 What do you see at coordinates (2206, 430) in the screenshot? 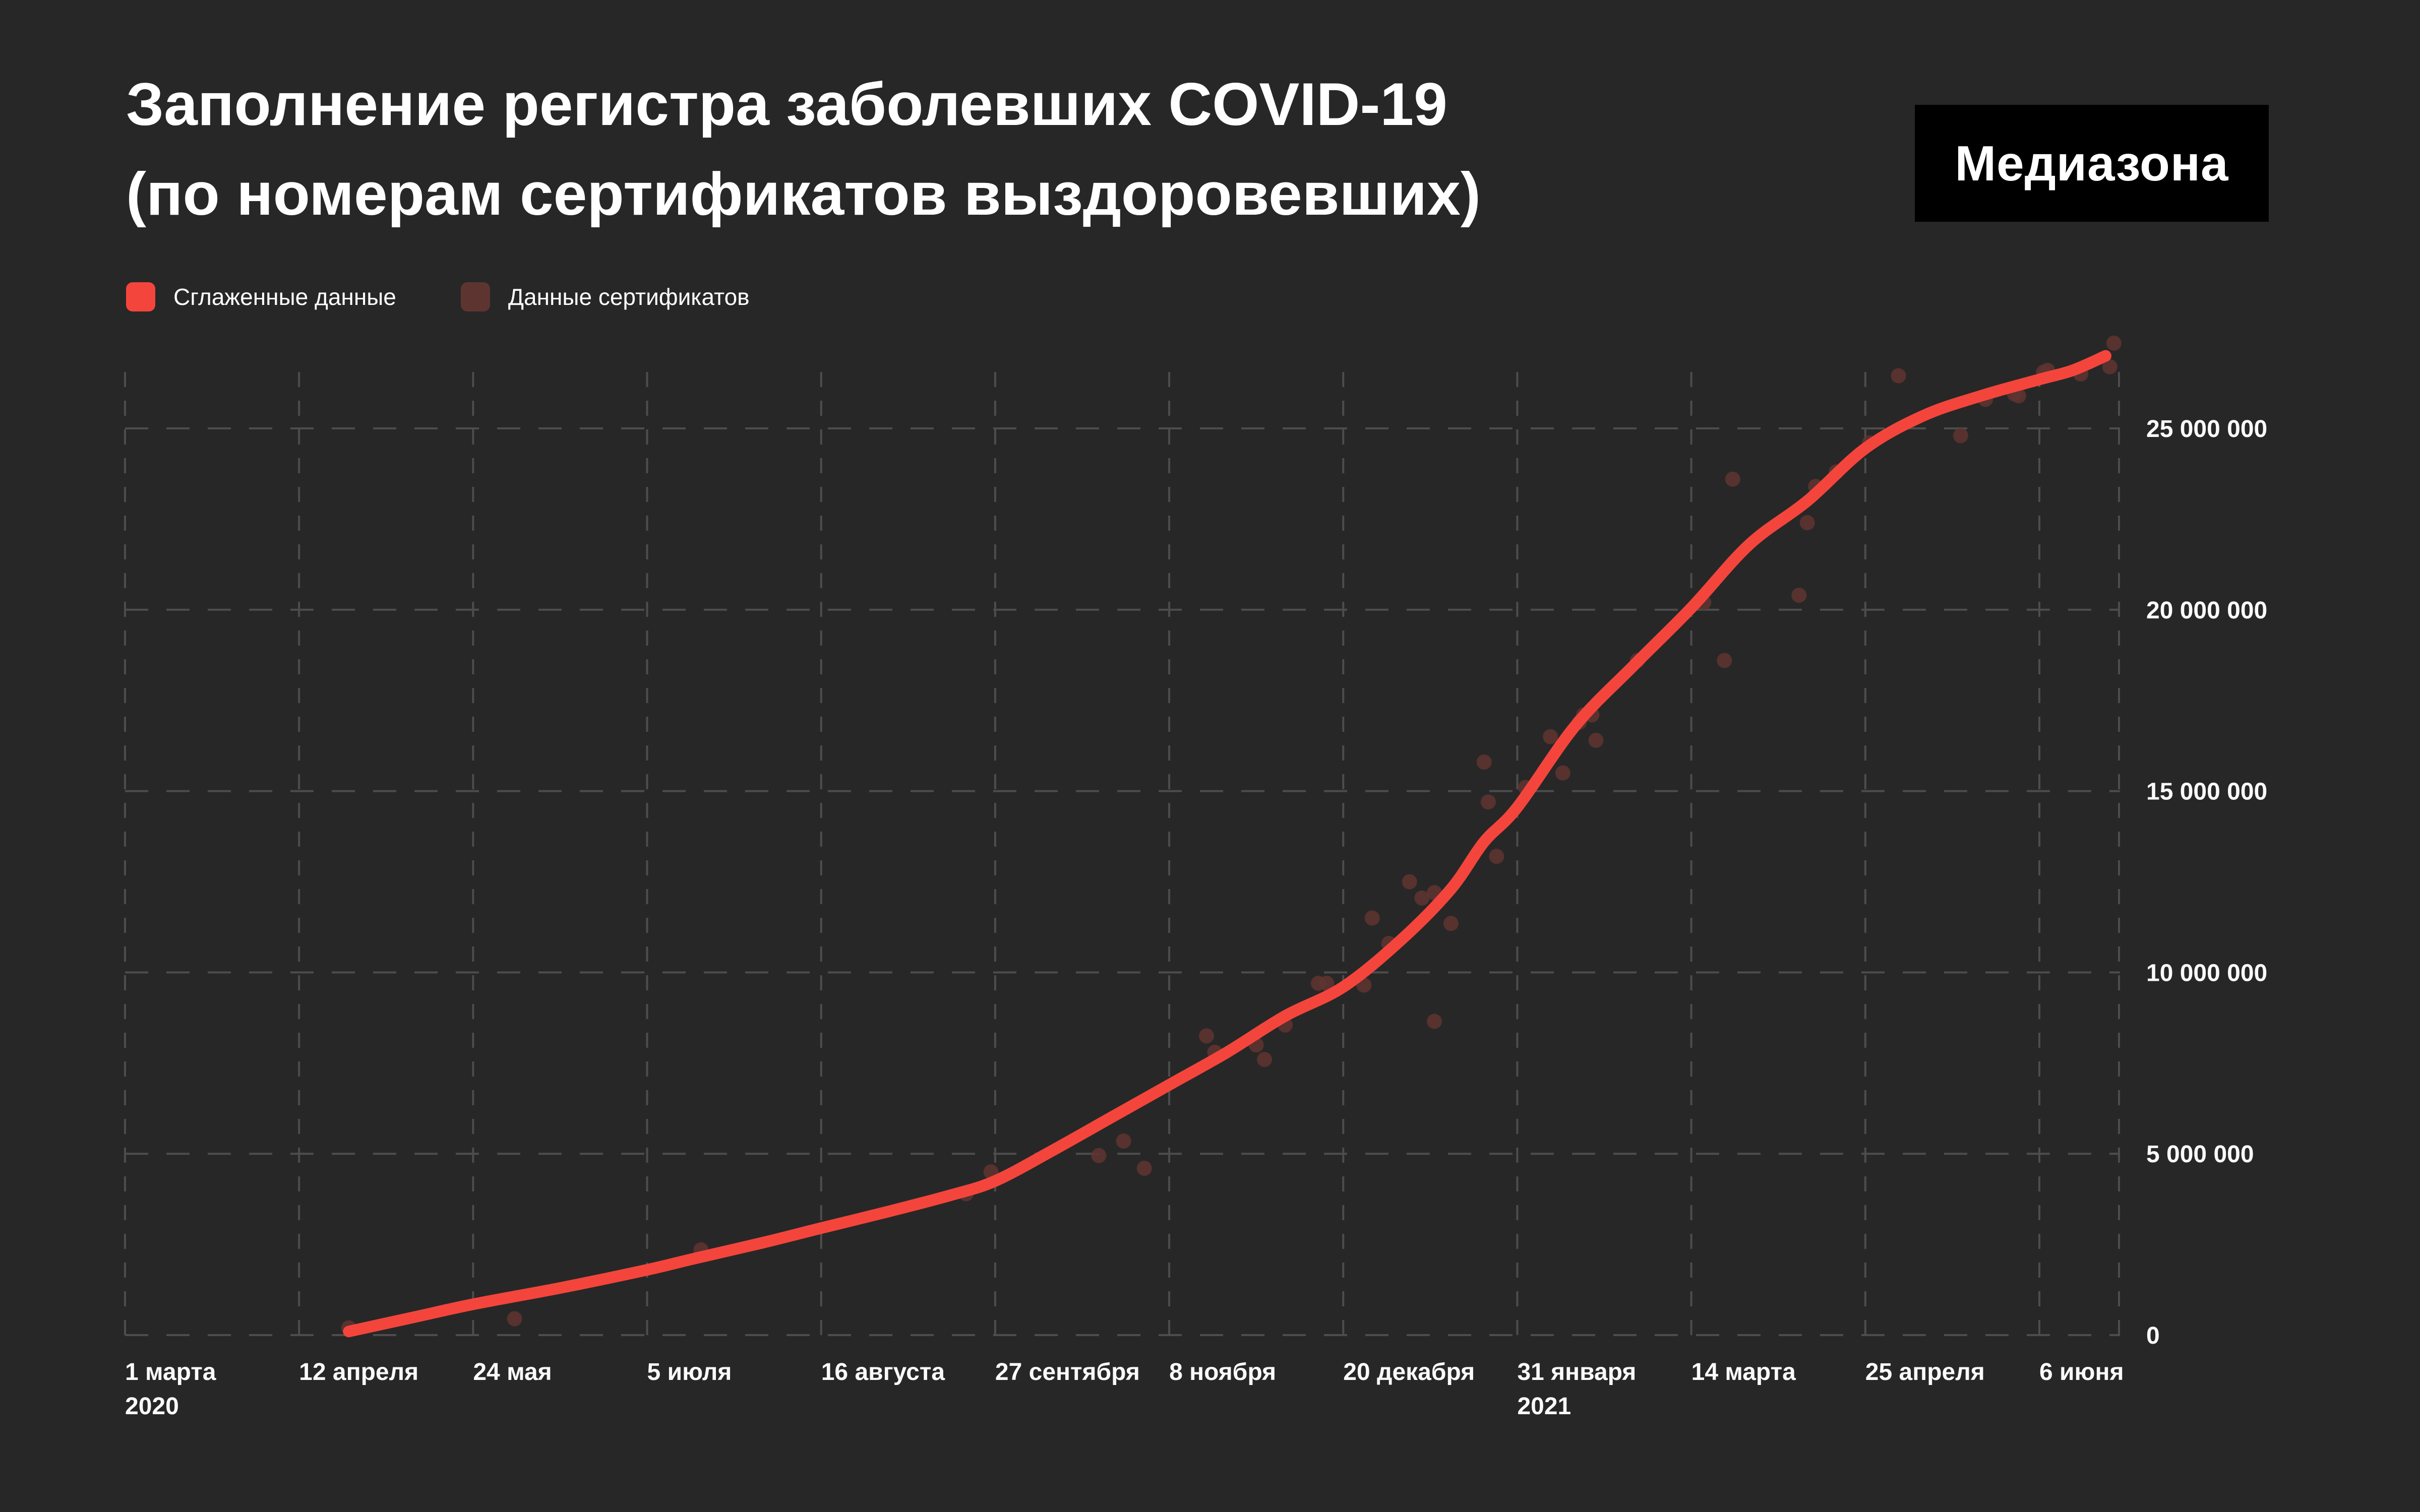
I see `y-axis-label: 25 000 000` at bounding box center [2206, 430].